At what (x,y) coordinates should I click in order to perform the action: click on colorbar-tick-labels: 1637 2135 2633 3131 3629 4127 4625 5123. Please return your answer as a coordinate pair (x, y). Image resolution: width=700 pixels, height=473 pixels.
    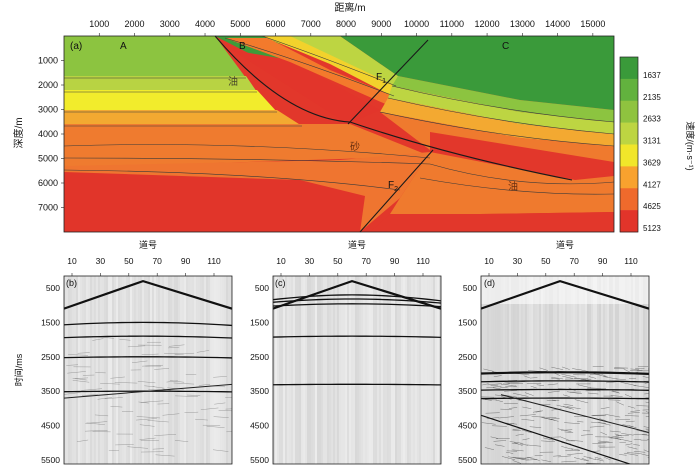
    Looking at the image, I should click on (652, 152).